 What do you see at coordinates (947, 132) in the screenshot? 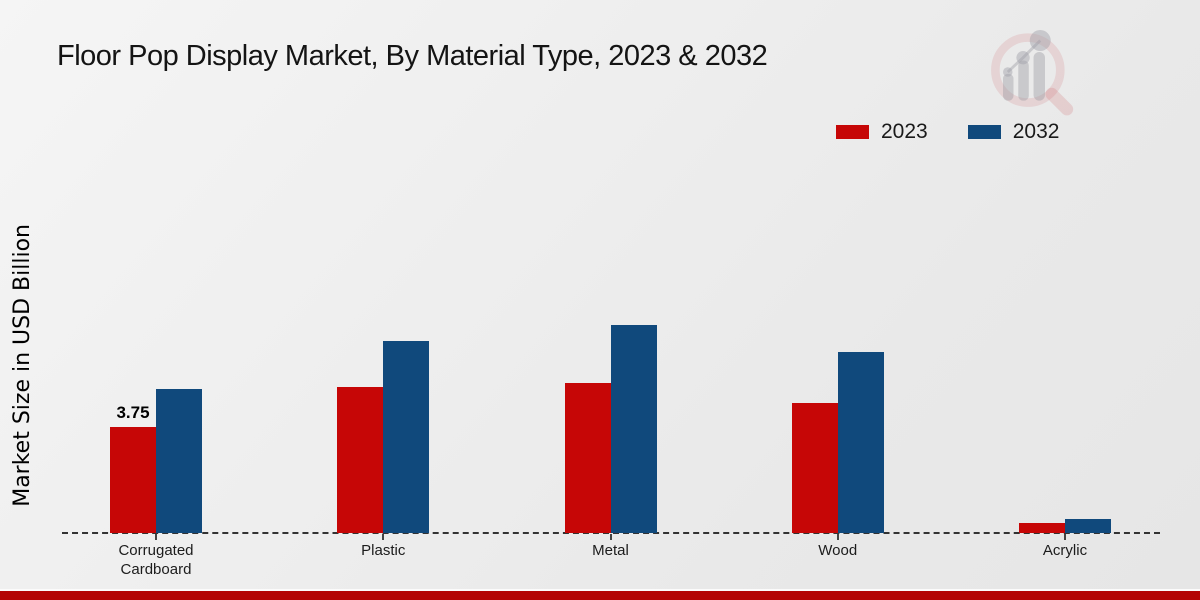
I see `legend: 2023 2032` at bounding box center [947, 132].